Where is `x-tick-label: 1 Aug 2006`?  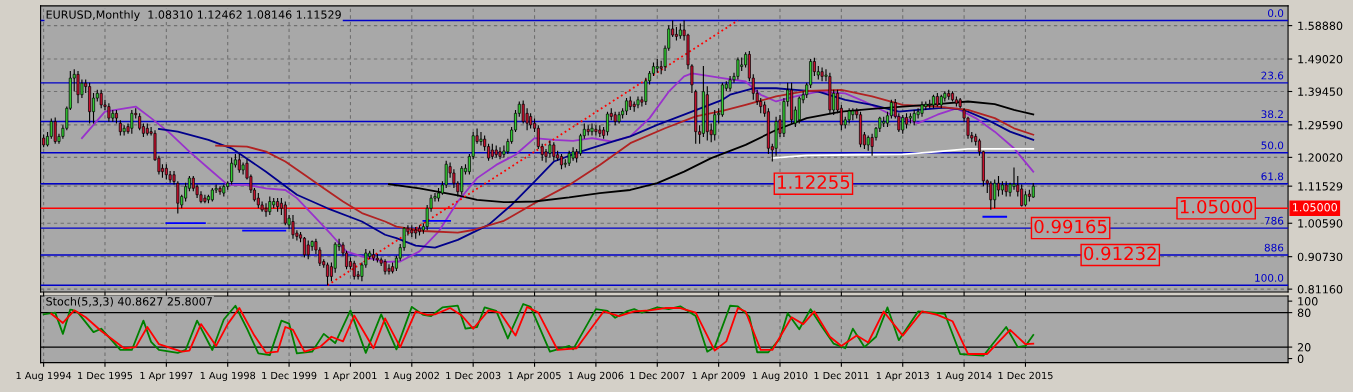 x-tick-label: 1 Aug 2006 is located at coordinates (596, 376).